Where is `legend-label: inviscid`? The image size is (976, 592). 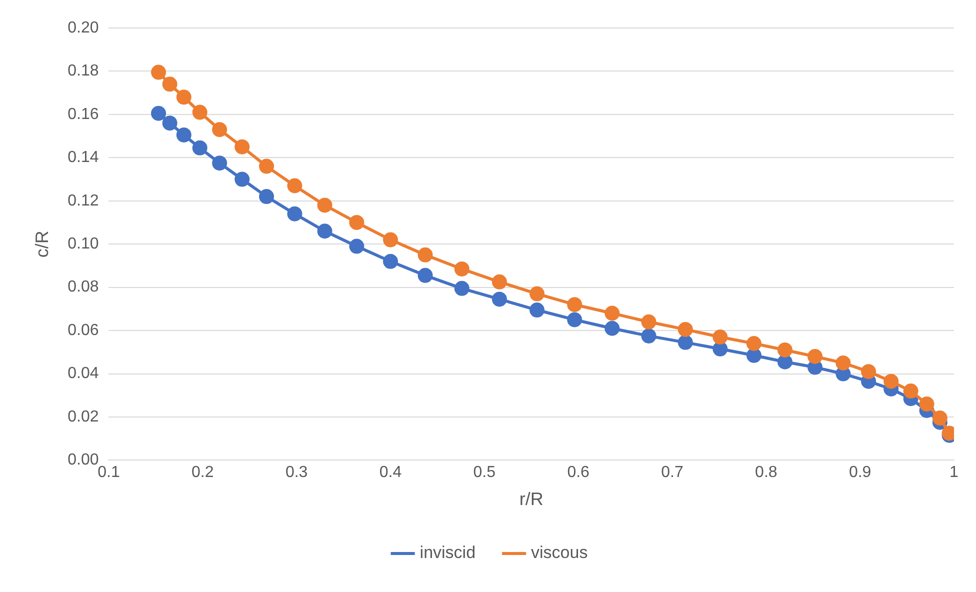 legend-label: inviscid is located at coordinates (448, 552).